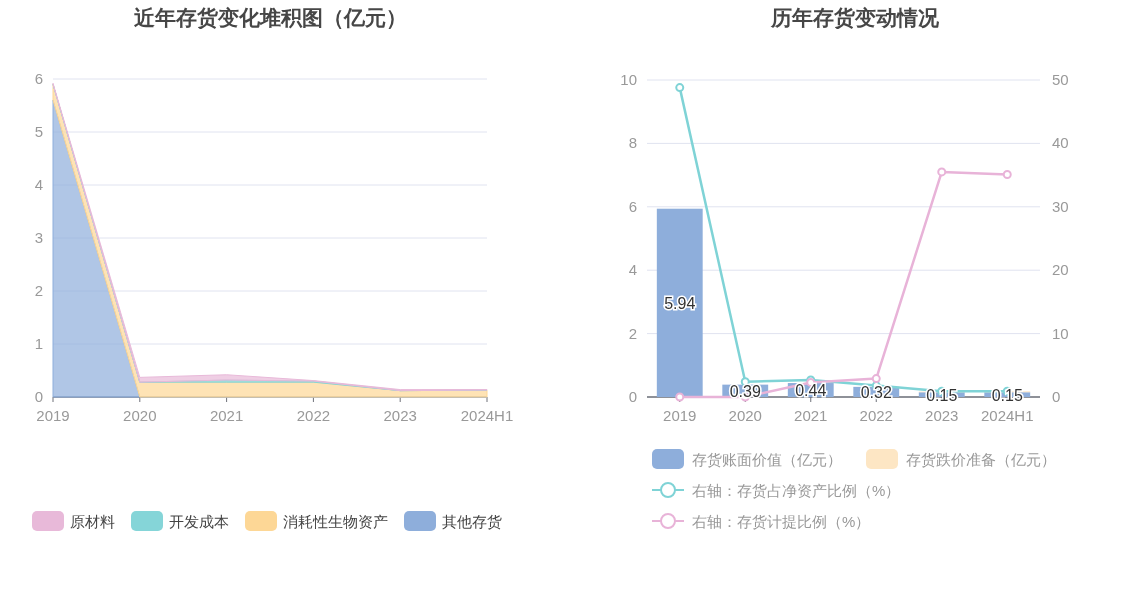 The height and width of the screenshot is (612, 1134). What do you see at coordinates (92, 521) in the screenshot?
I see `legend-label: 原材料` at bounding box center [92, 521].